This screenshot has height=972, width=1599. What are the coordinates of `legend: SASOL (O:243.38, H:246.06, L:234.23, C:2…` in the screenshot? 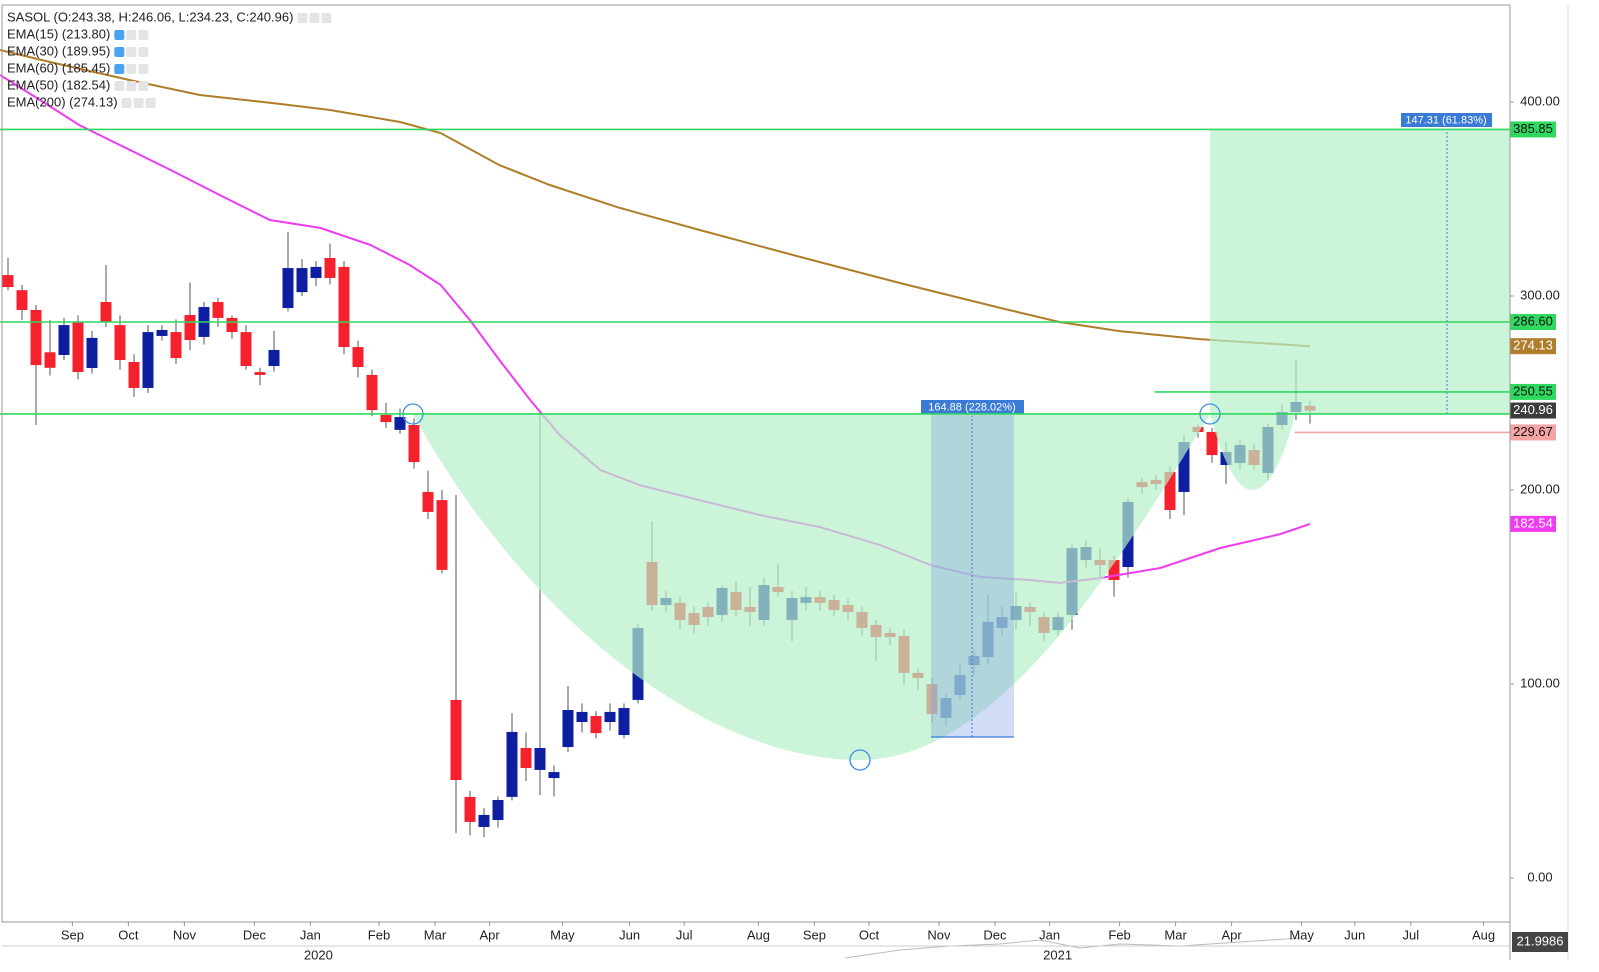 It's located at (169, 59).